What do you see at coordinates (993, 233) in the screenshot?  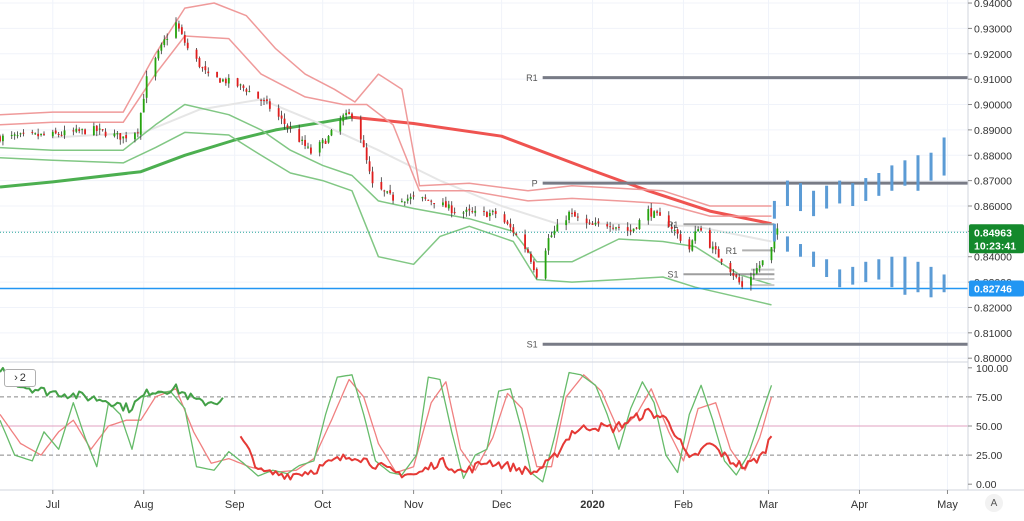 I see `price-badge-label: 0.84963` at bounding box center [993, 233].